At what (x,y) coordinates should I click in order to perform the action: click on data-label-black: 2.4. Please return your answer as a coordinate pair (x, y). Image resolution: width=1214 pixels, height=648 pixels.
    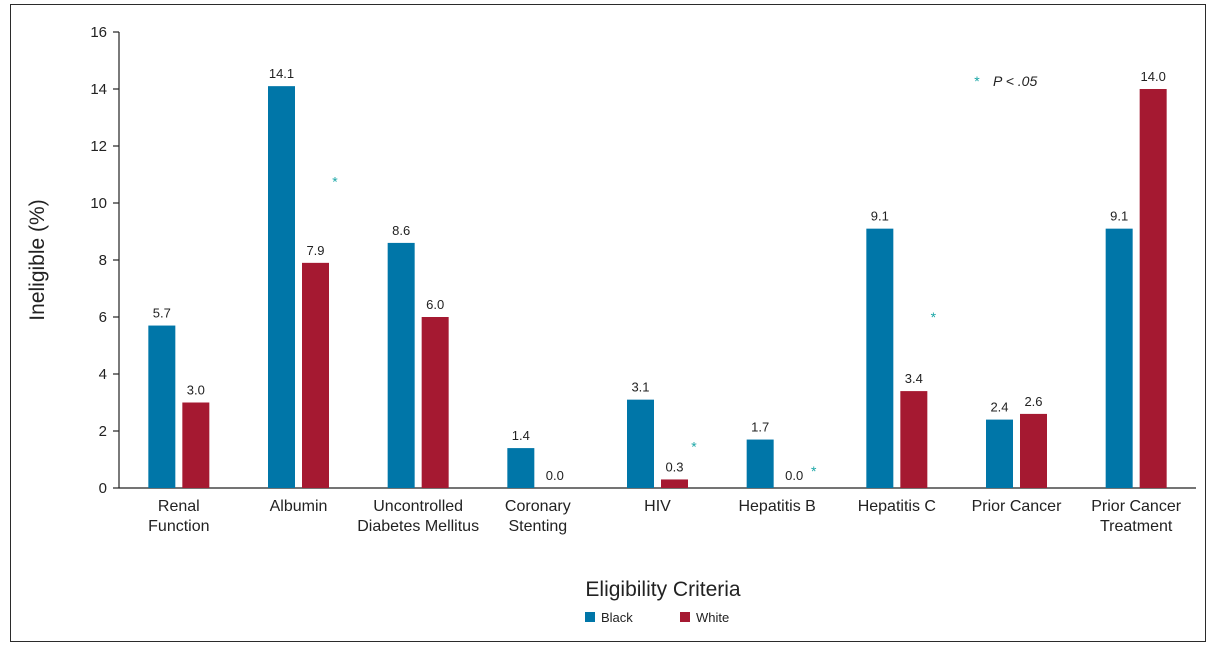
    Looking at the image, I should click on (999, 407).